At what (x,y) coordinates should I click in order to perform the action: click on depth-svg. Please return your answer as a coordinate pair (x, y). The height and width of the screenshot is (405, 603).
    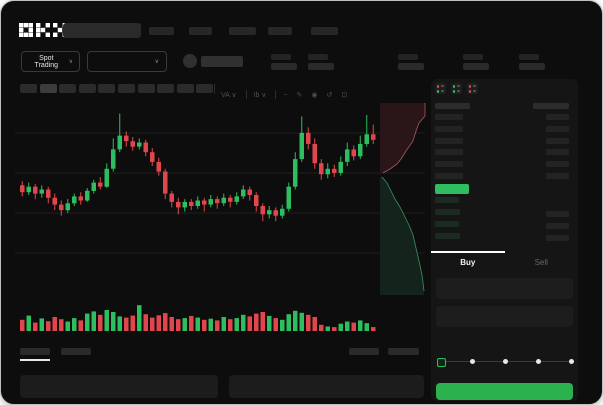
    Looking at the image, I should click on (403, 199).